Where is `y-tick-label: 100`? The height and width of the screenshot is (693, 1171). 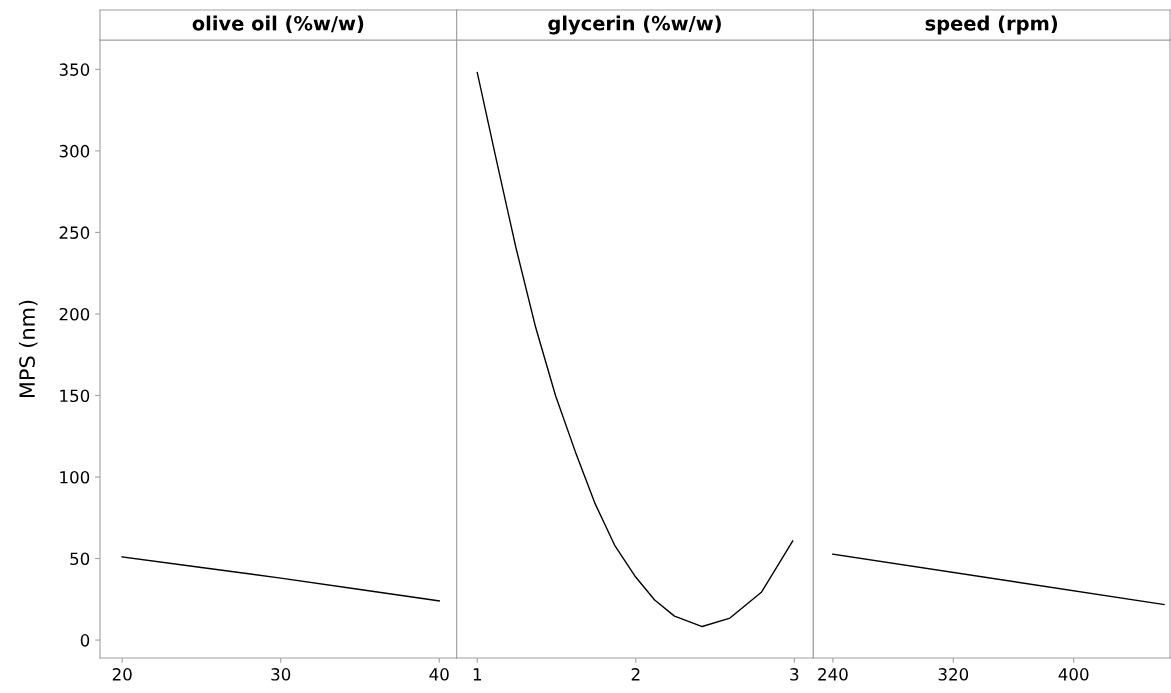 y-tick-label: 100 is located at coordinates (75, 477).